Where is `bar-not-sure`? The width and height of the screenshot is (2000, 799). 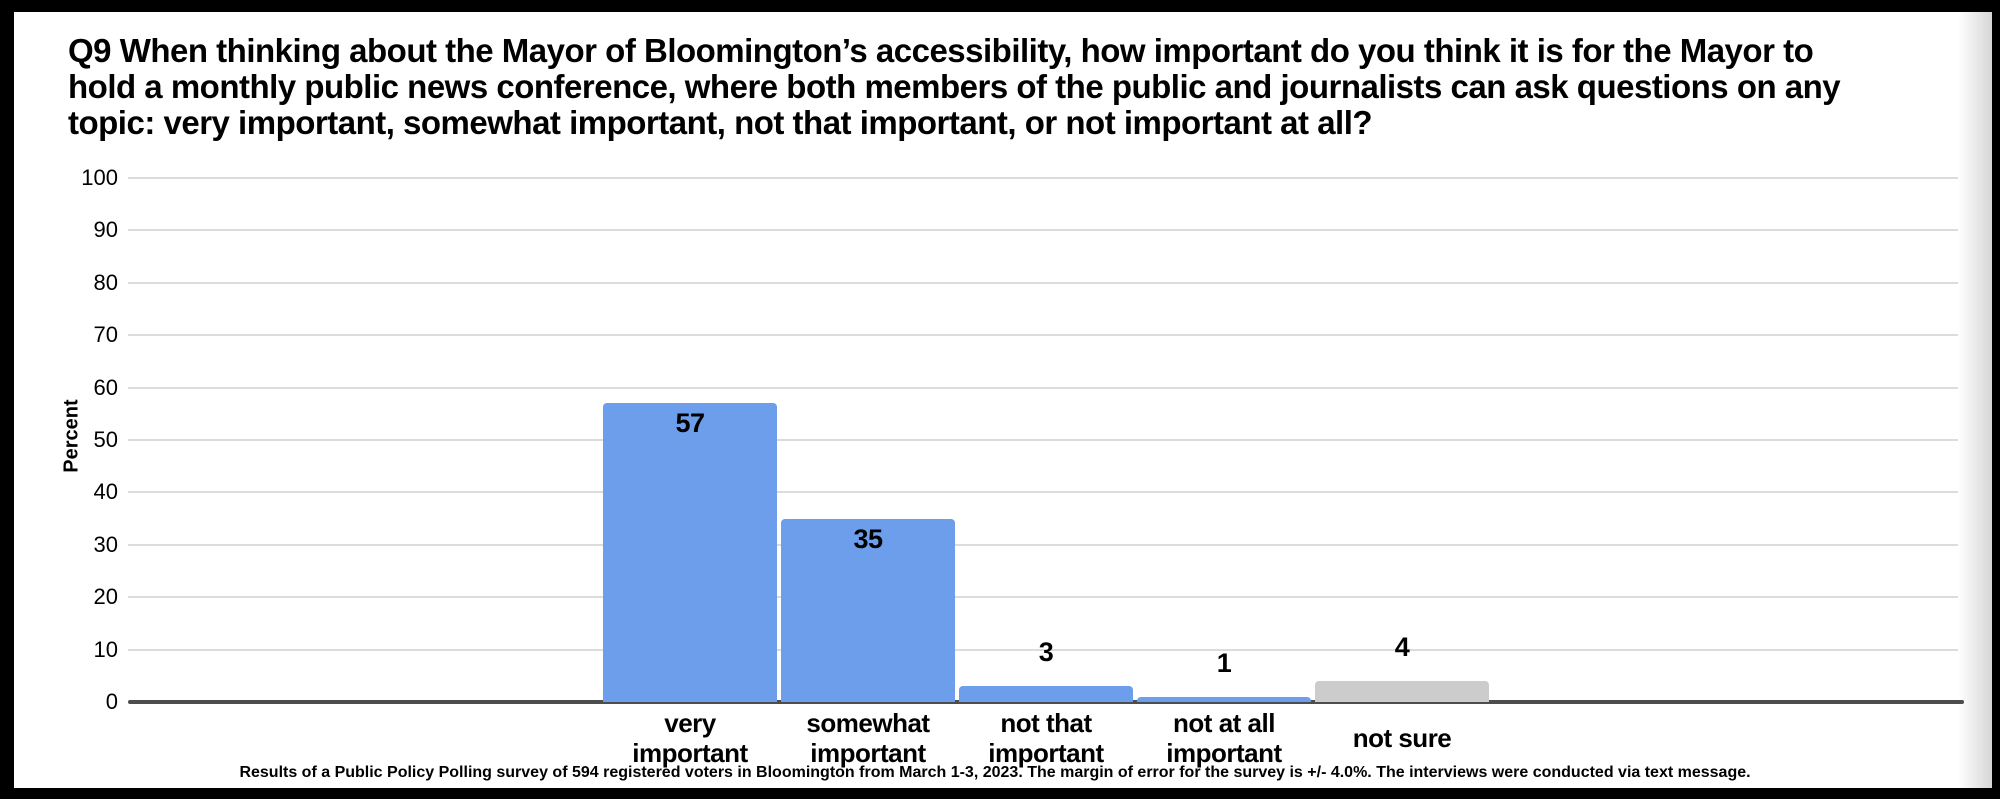 bar-not-sure is located at coordinates (1402, 691).